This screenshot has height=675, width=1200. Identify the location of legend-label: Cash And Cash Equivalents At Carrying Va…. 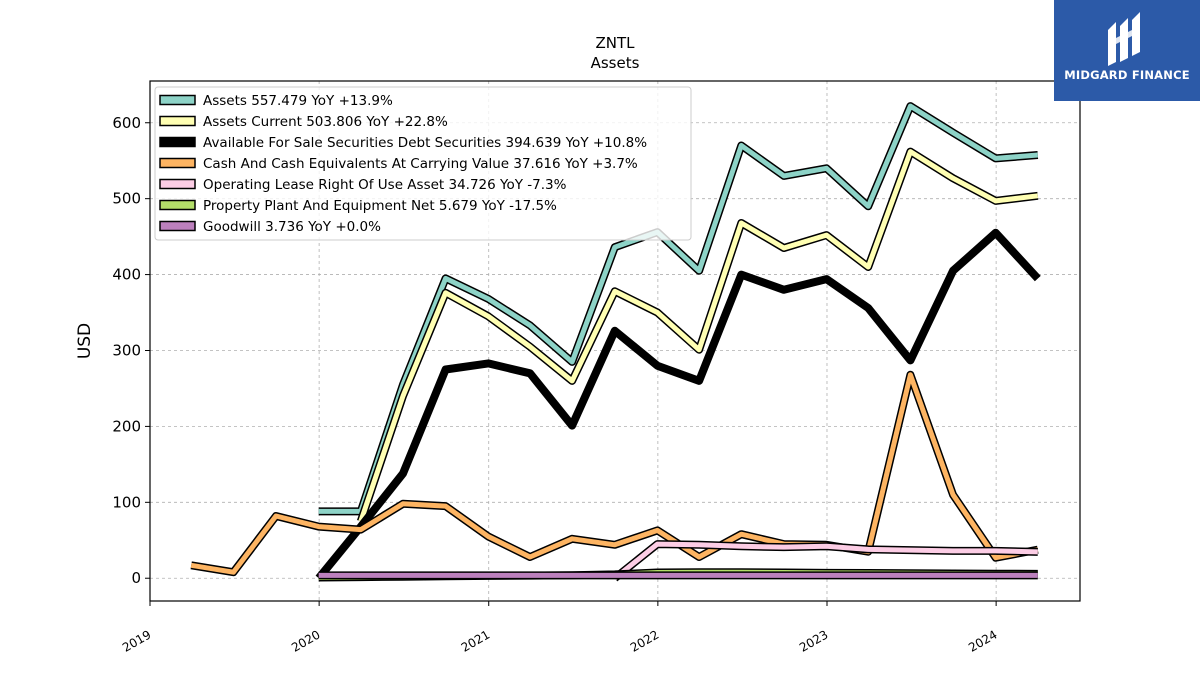
(420, 164).